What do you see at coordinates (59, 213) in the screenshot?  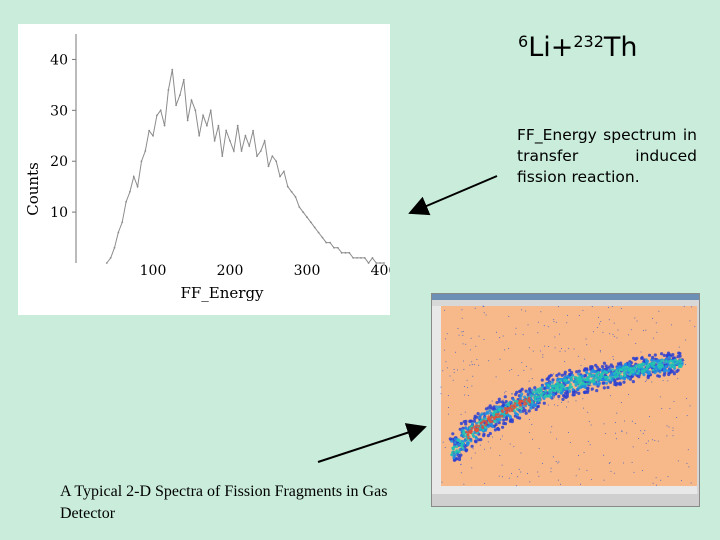 I see `histogram-y-tick-label: 10` at bounding box center [59, 213].